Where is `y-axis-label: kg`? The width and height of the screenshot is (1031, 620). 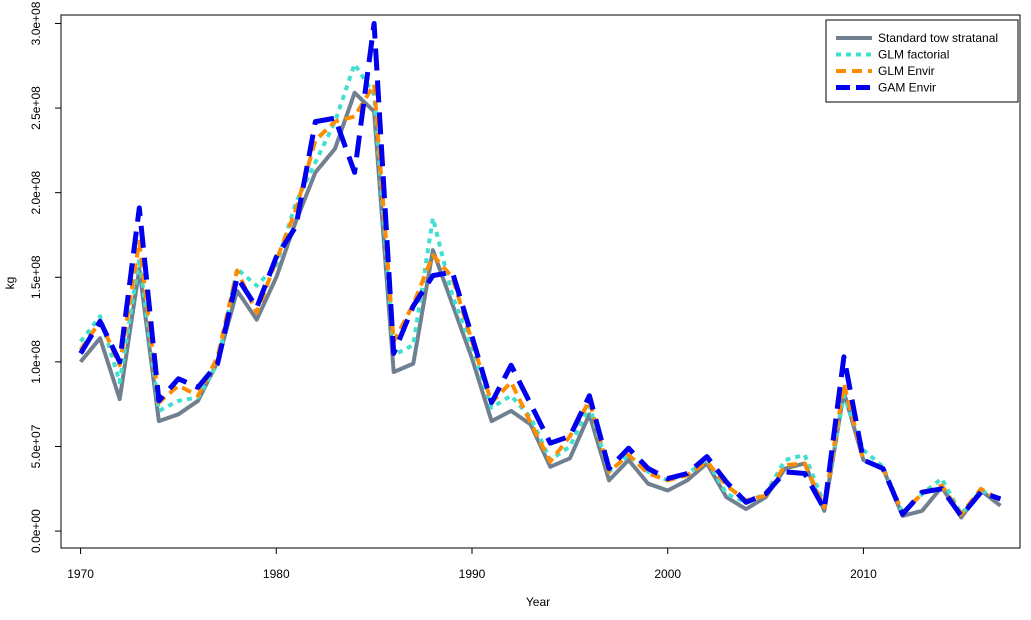 y-axis-label: kg is located at coordinates (10, 283).